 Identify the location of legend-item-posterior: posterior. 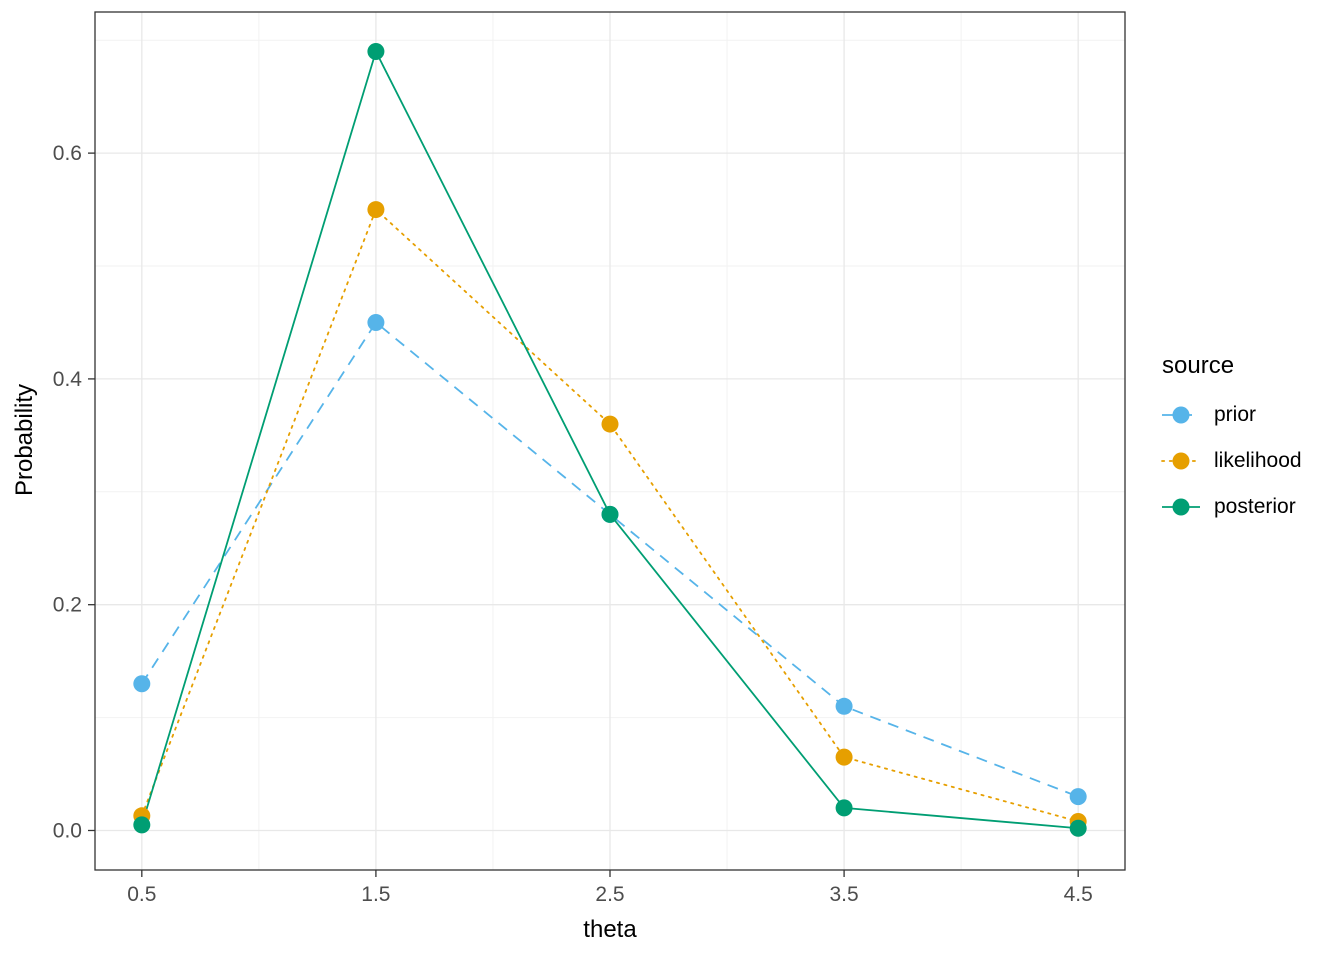
(1231, 507).